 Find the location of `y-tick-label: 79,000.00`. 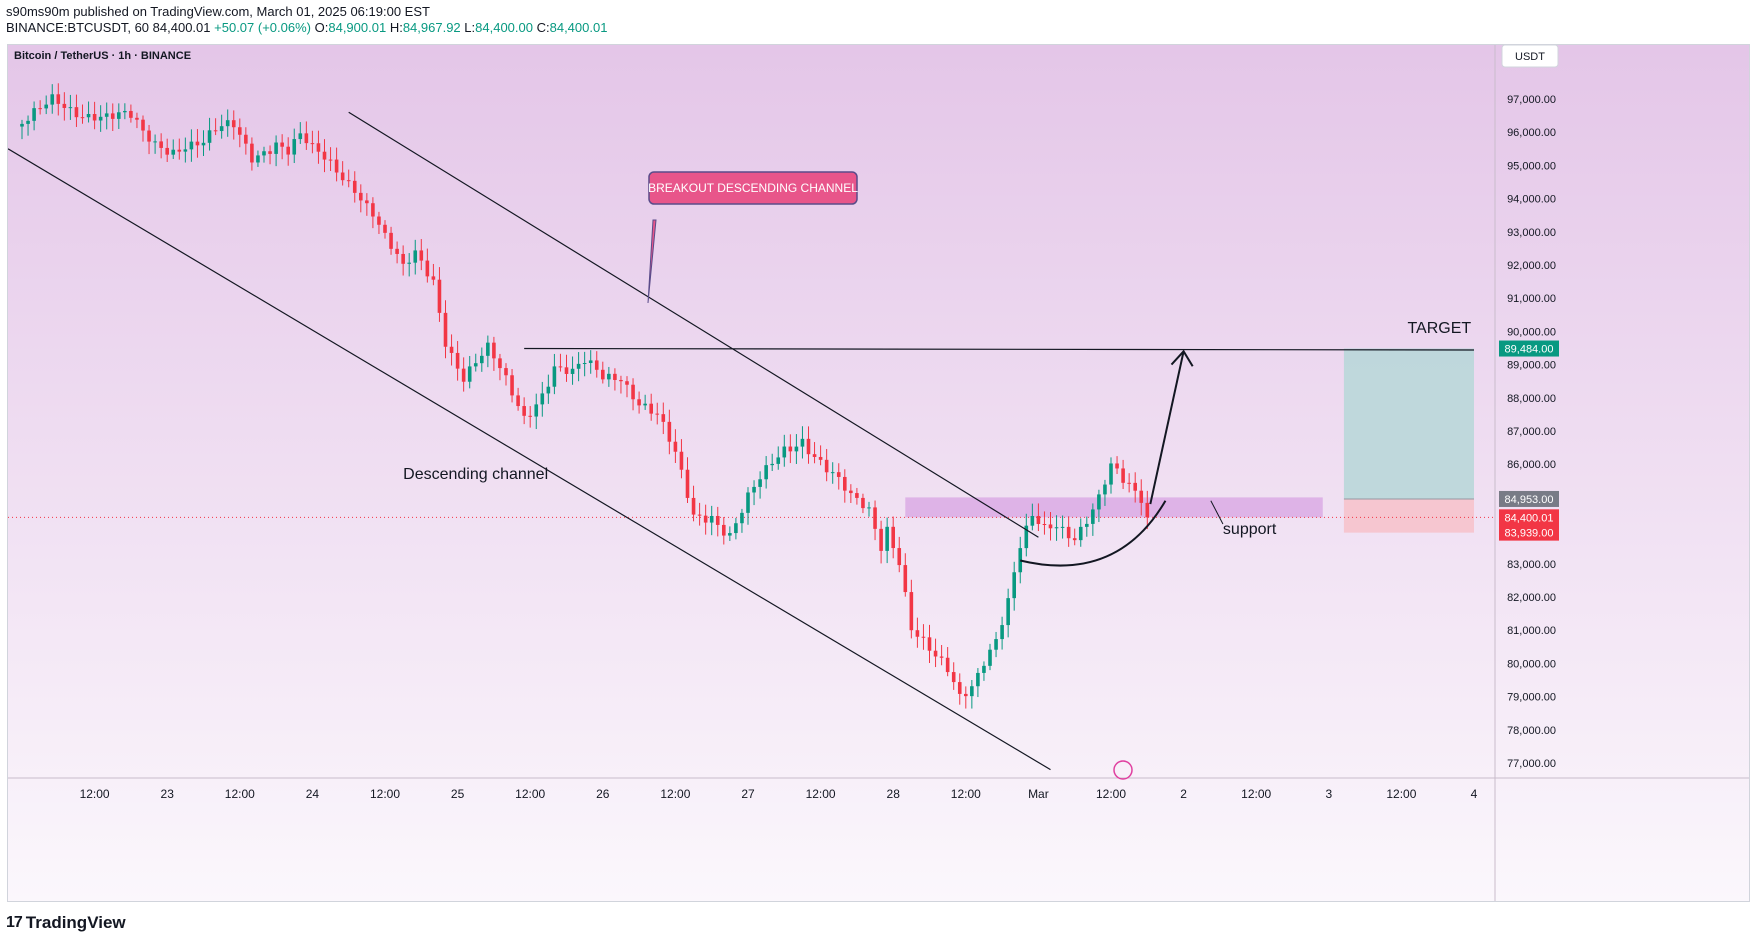

y-tick-label: 79,000.00 is located at coordinates (1531, 698).